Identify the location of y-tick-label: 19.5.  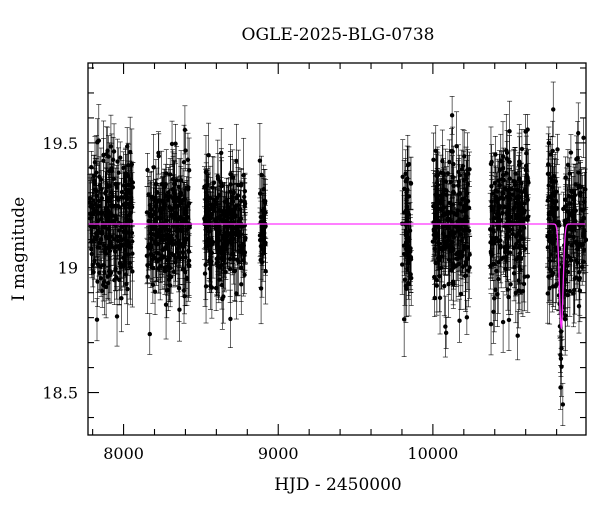
(60, 143).